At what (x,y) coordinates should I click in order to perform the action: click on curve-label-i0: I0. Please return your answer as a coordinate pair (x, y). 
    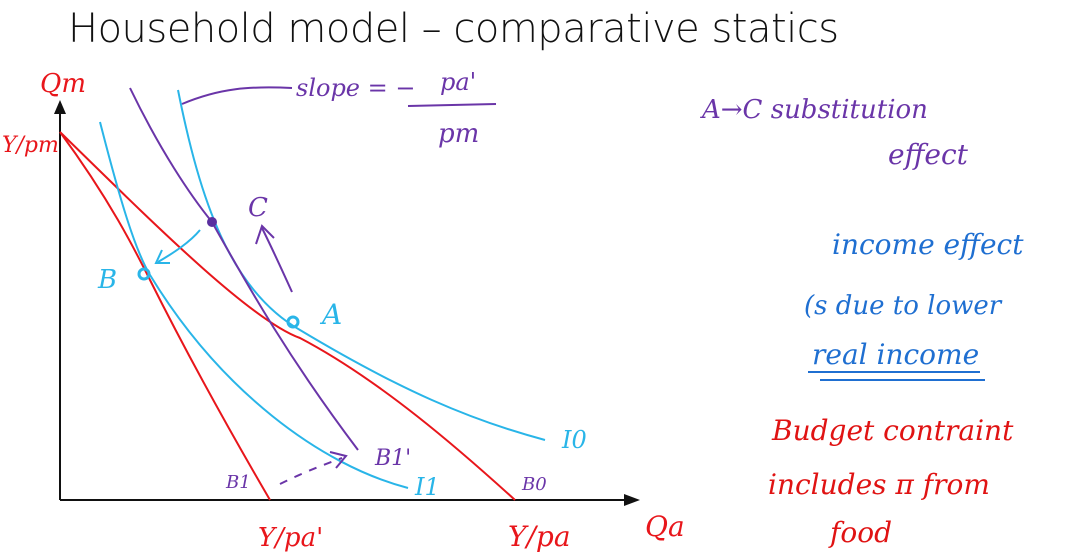
    Looking at the image, I should click on (574, 440).